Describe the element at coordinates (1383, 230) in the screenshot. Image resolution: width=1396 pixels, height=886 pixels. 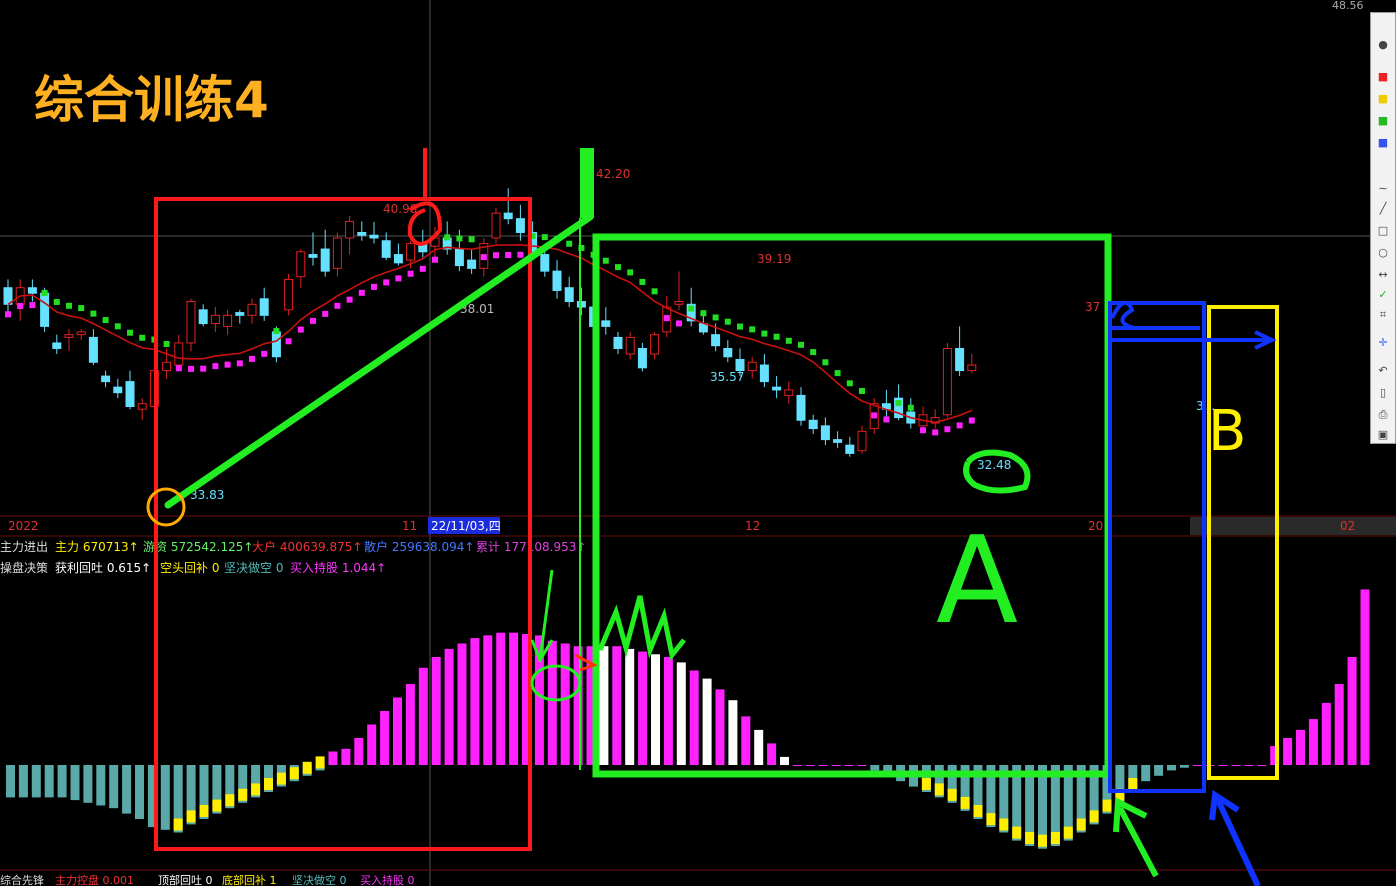
I see `rect-icon: □` at that location.